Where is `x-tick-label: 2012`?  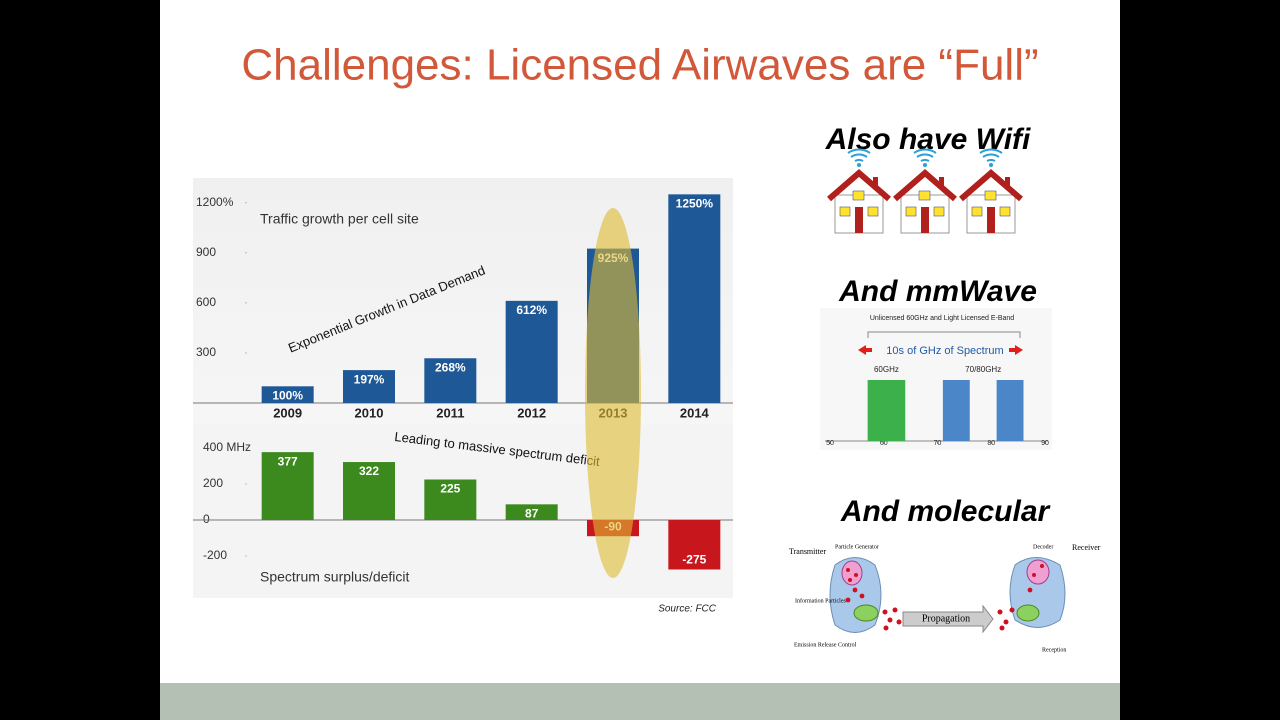 x-tick-label: 2012 is located at coordinates (531, 412).